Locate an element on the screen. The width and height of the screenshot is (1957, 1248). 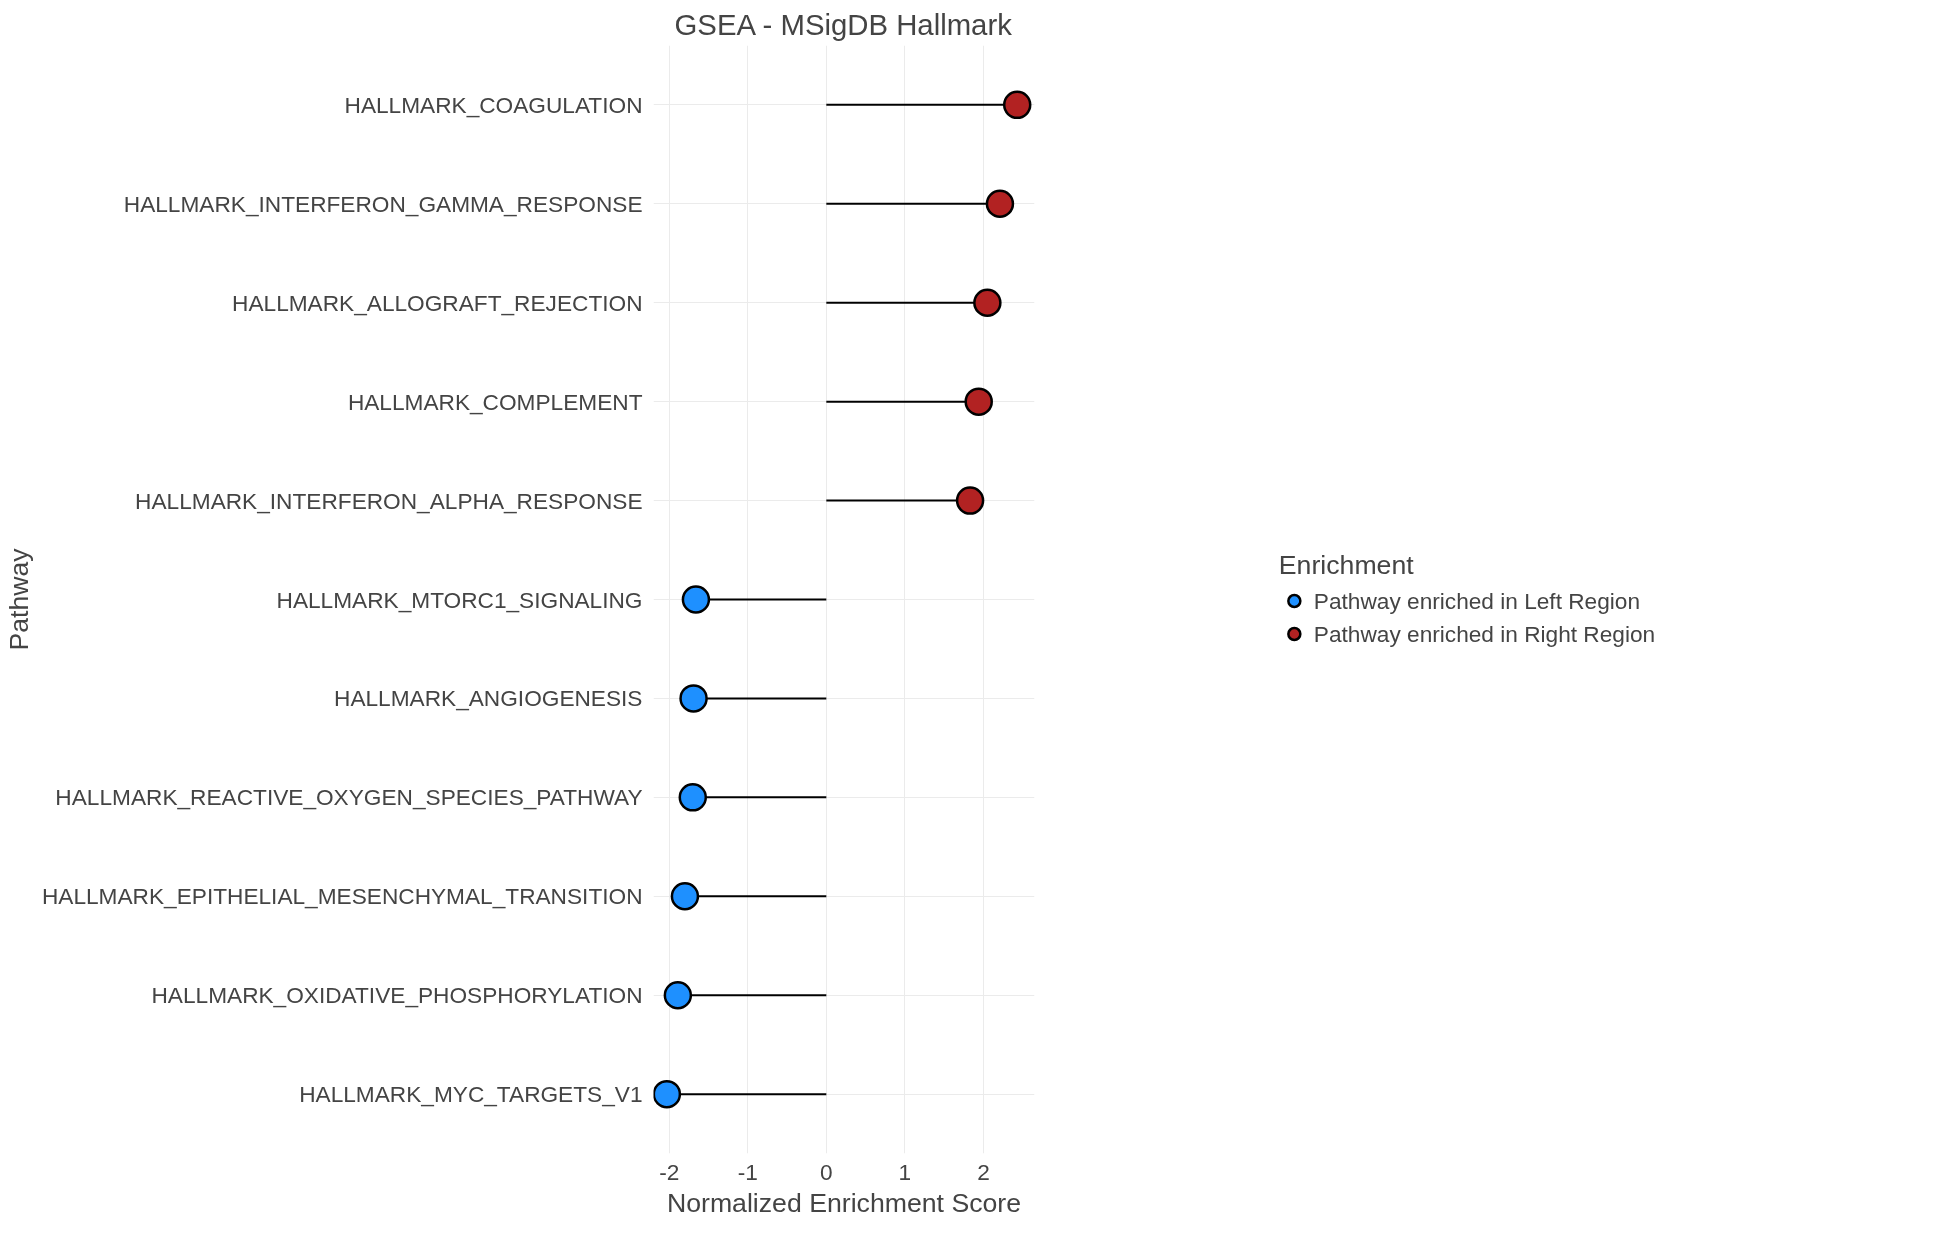
x-tick-label: 0 is located at coordinates (826, 1171).